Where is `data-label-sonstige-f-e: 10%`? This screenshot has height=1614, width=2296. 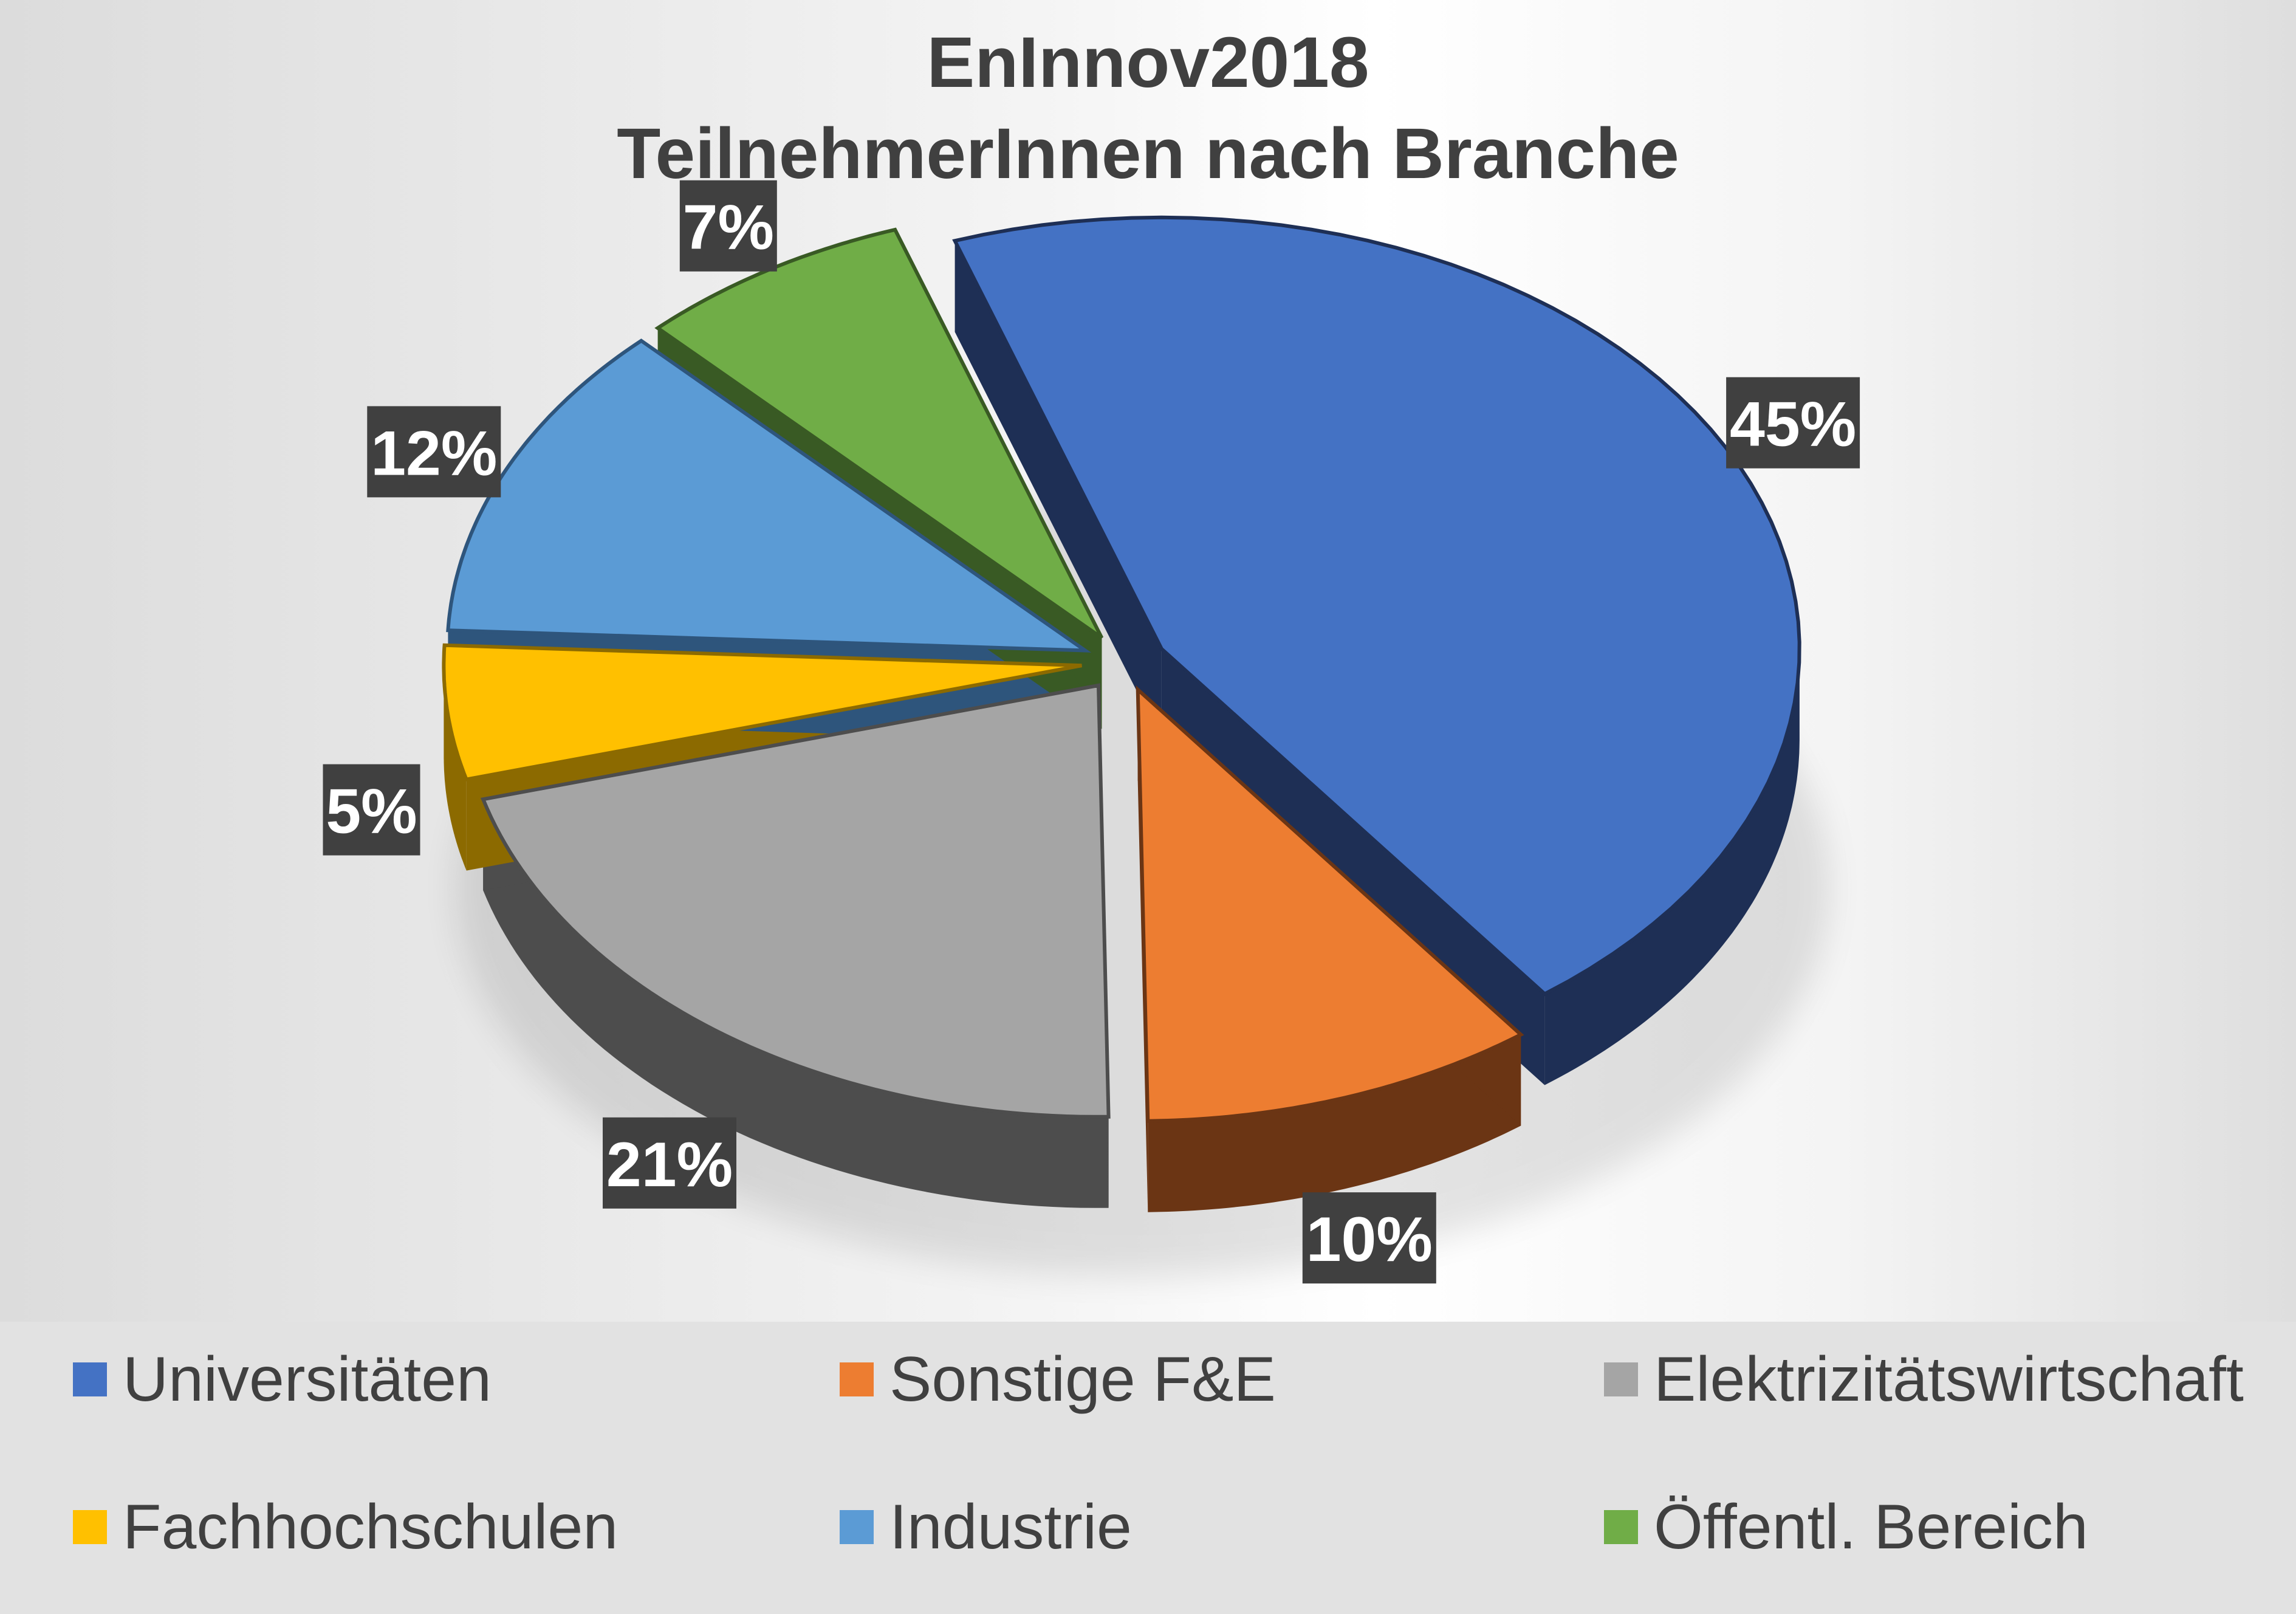 data-label-sonstige-f-e: 10% is located at coordinates (1369, 1238).